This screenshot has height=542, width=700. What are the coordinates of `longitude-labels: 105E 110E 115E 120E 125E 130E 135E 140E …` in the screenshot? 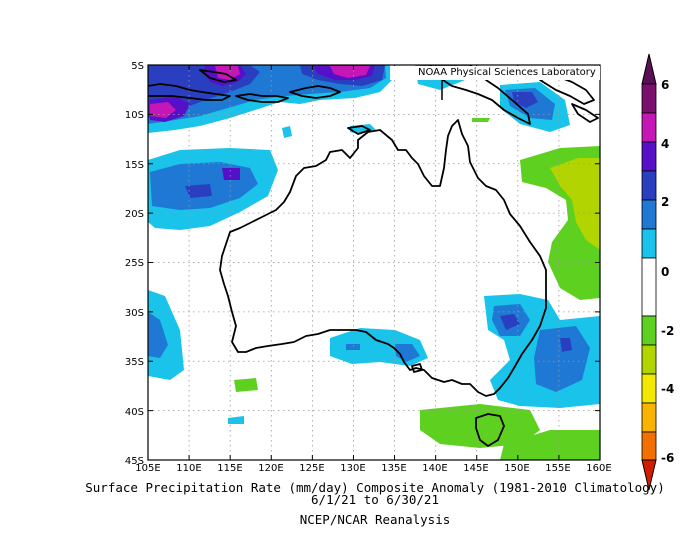 It's located at (373, 468).